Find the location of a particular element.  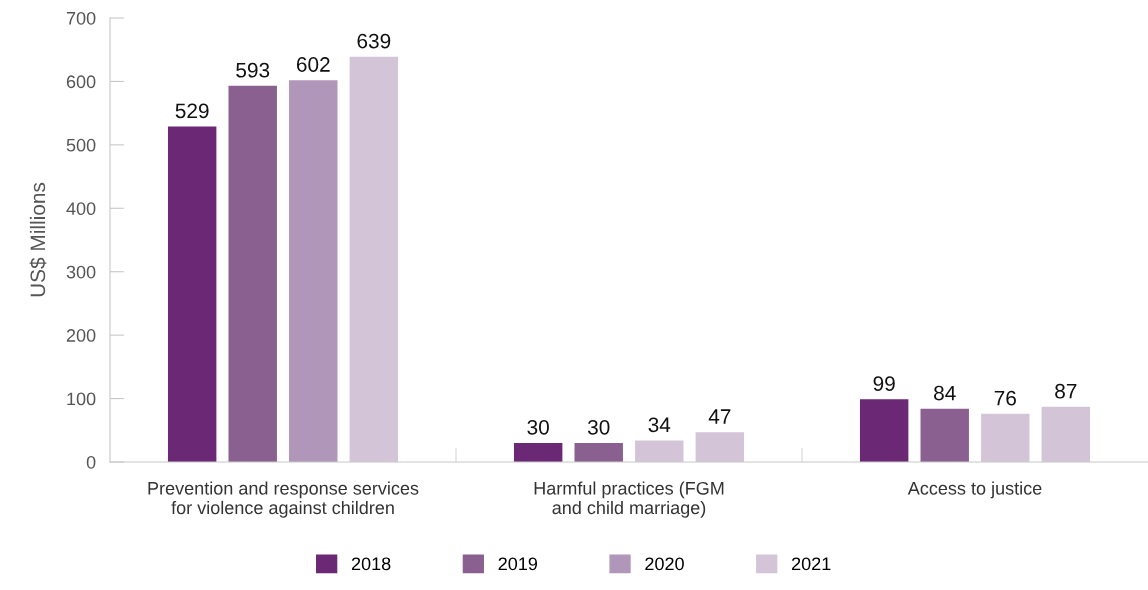

x-tick-label: Prevention and response services for violence against children is located at coordinates (283, 499).